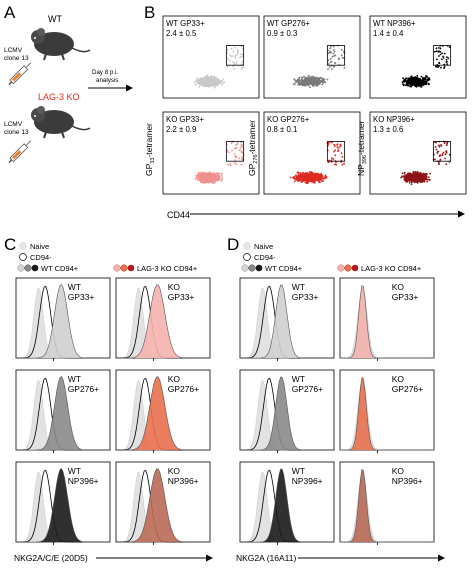  I want to click on wt-swatch-d-2-icon, so click(252, 268).